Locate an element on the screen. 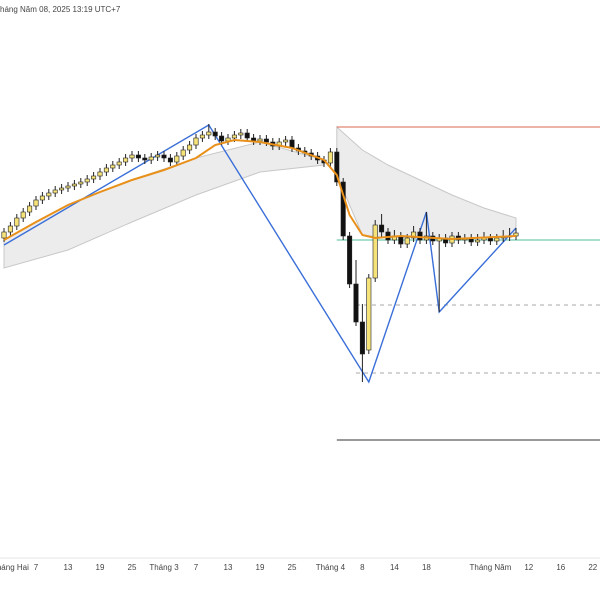 This screenshot has height=600, width=600. x-tick-label: 22 is located at coordinates (592, 567).